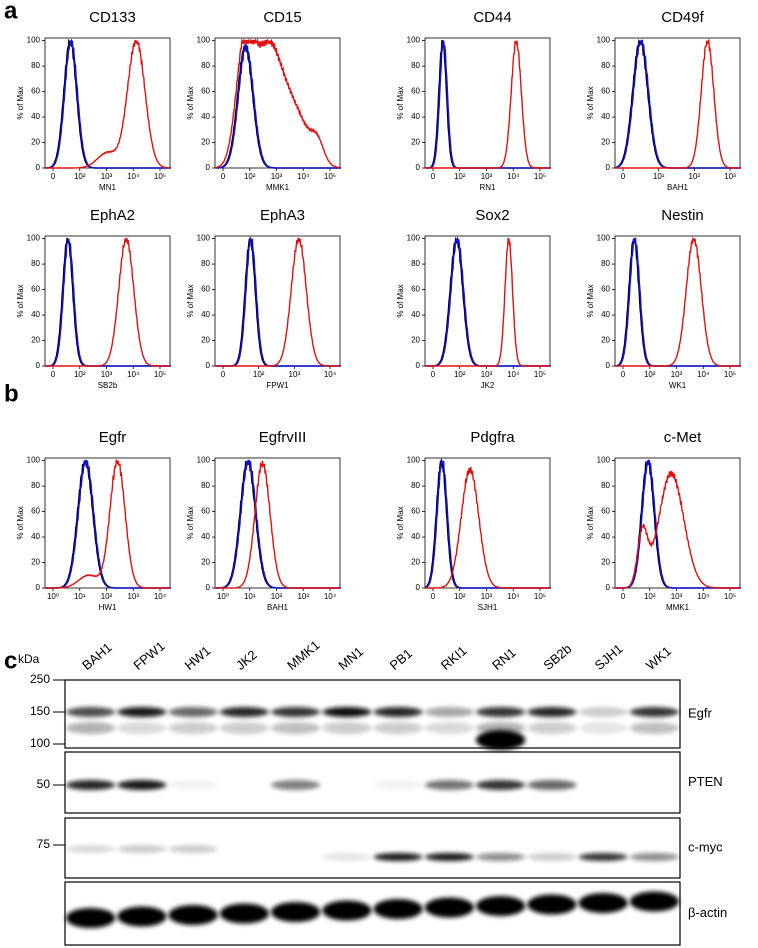 This screenshot has width=758, height=948. What do you see at coordinates (488, 523) in the screenshot?
I see `isotype-curve` at bounding box center [488, 523].